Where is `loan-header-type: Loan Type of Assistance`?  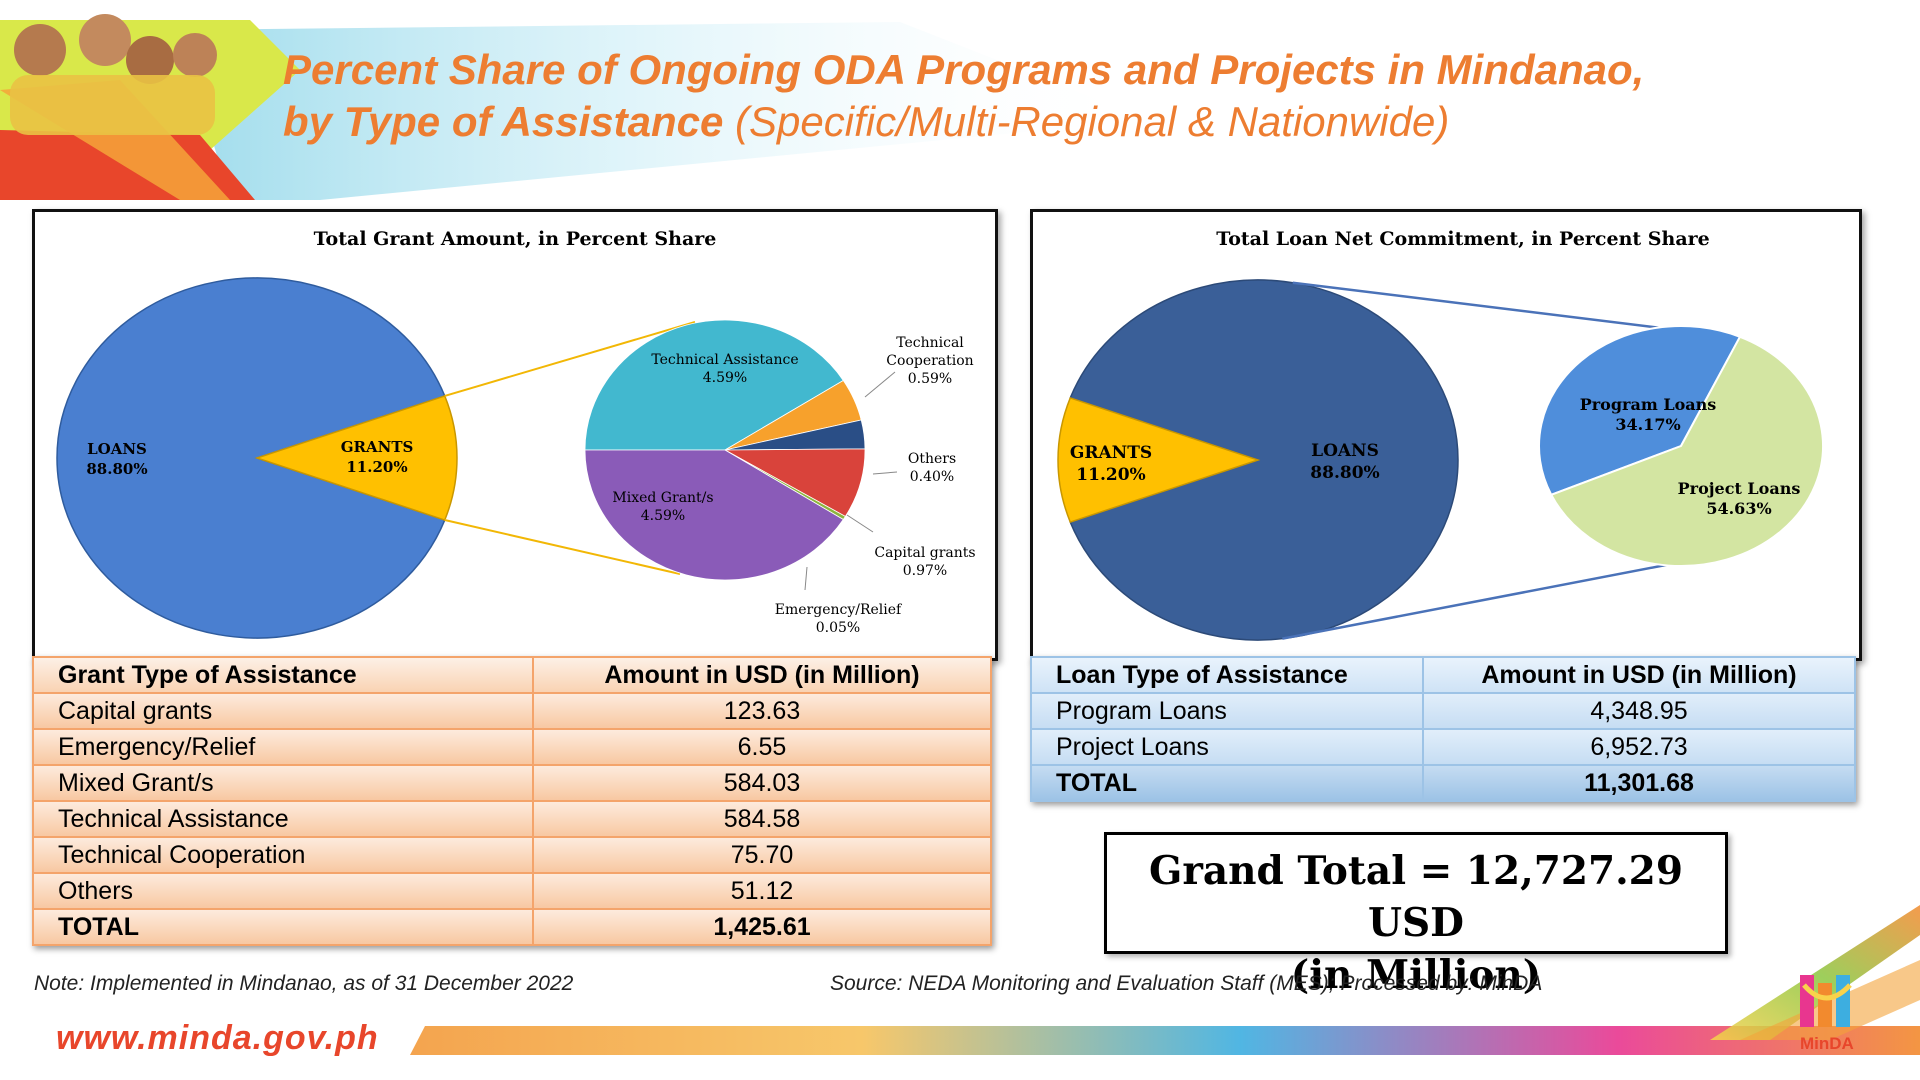
loan-header-type: Loan Type of Assistance is located at coordinates (1227, 675).